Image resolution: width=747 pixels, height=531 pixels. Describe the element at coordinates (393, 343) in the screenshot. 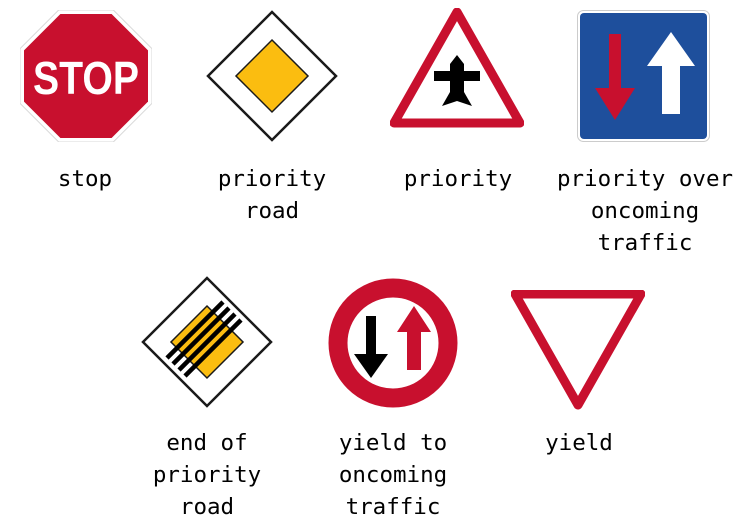

I see `yield-oncoming-sign-icon` at that location.